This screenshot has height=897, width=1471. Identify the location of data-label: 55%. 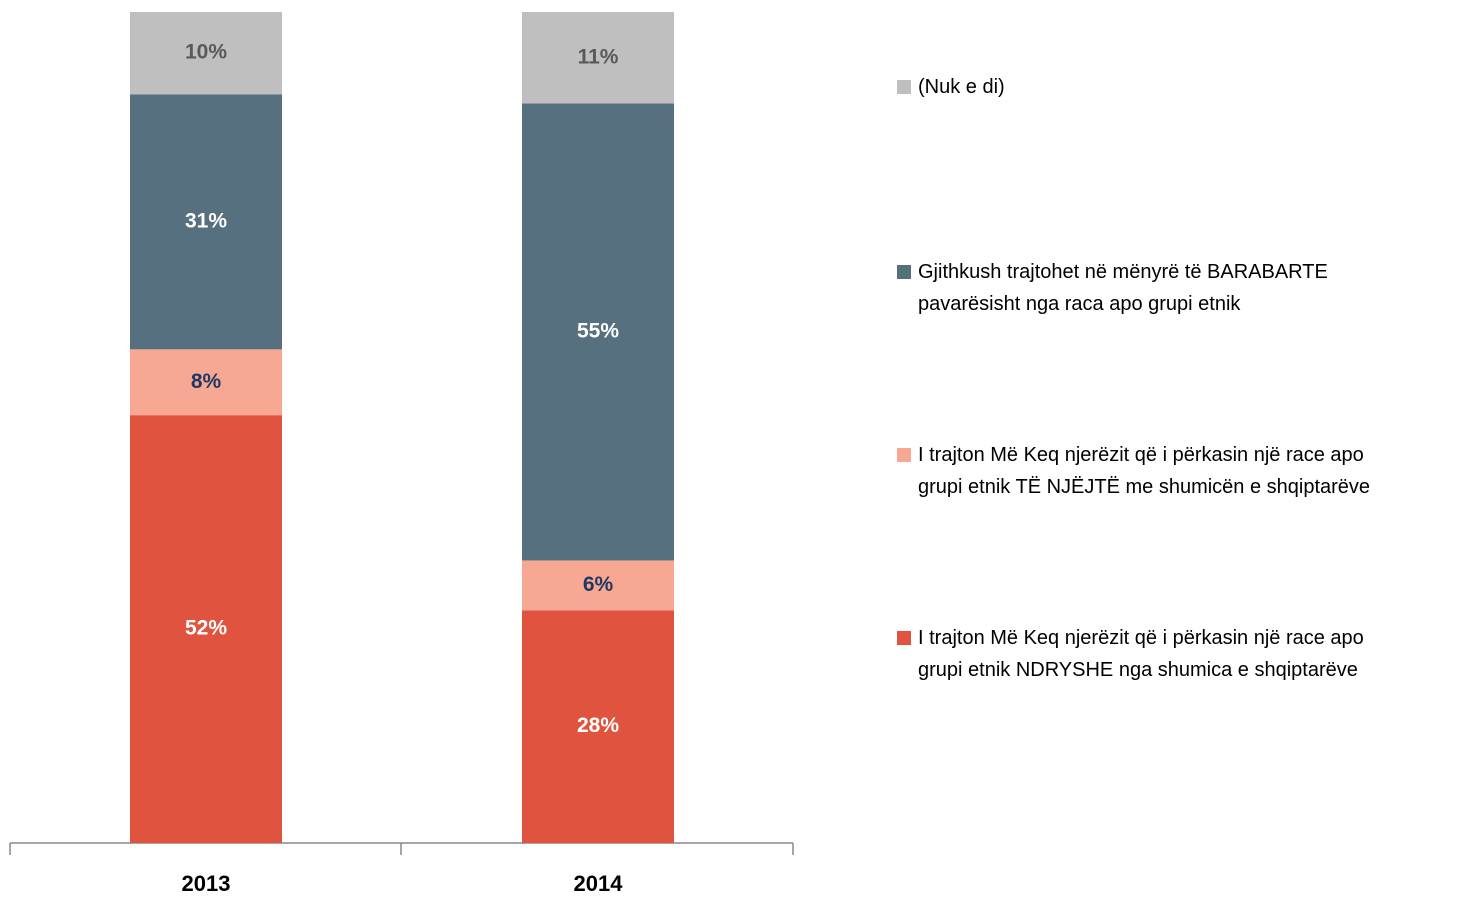
(598, 330).